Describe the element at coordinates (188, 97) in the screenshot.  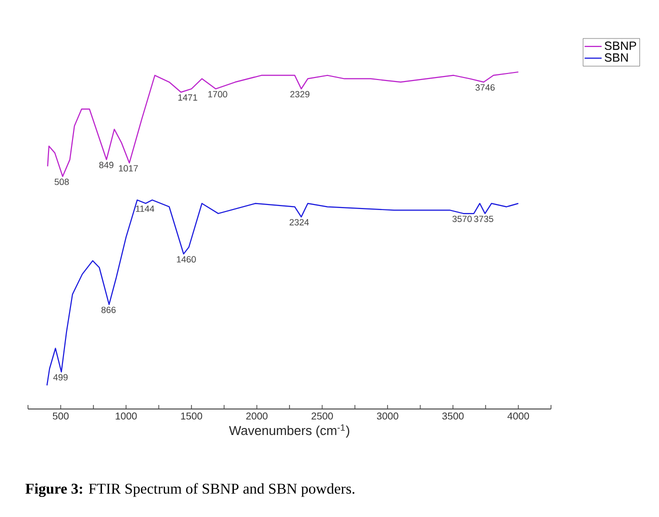
I see `annotation: 1471` at that location.